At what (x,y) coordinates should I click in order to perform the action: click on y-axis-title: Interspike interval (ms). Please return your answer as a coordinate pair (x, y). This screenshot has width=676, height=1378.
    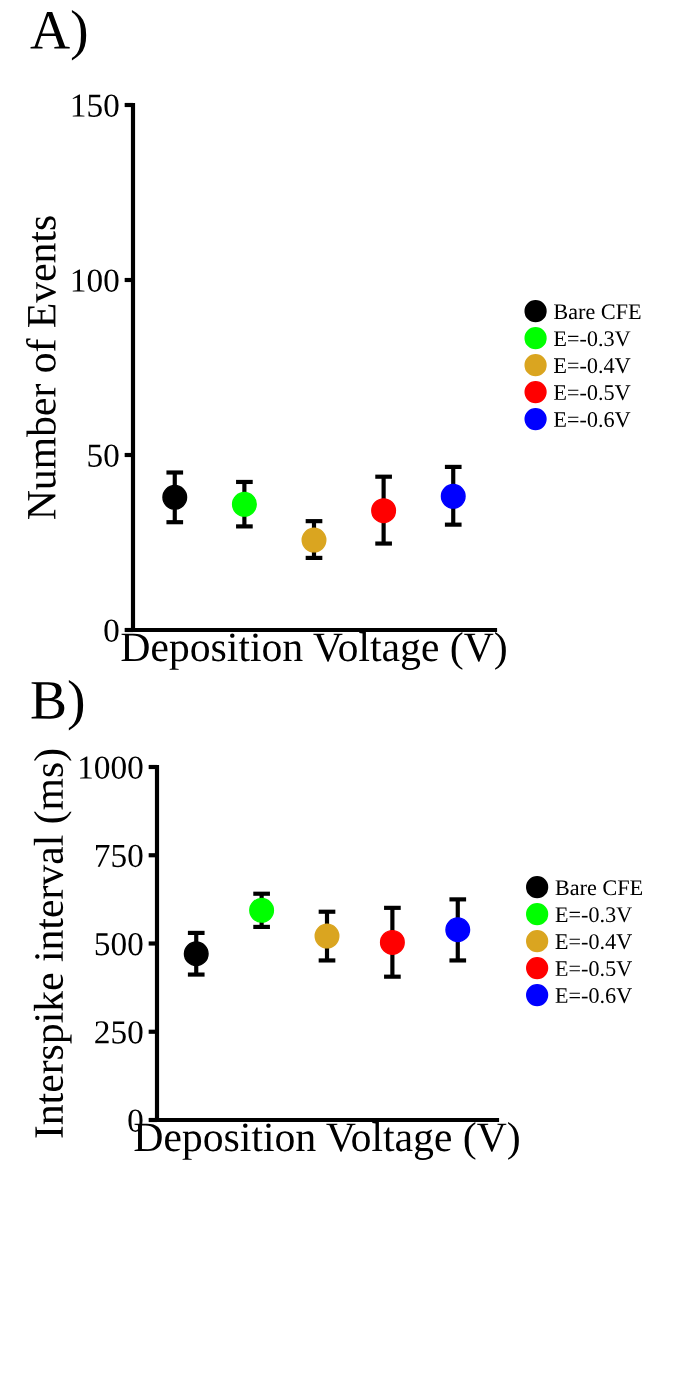
    Looking at the image, I should click on (52, 943).